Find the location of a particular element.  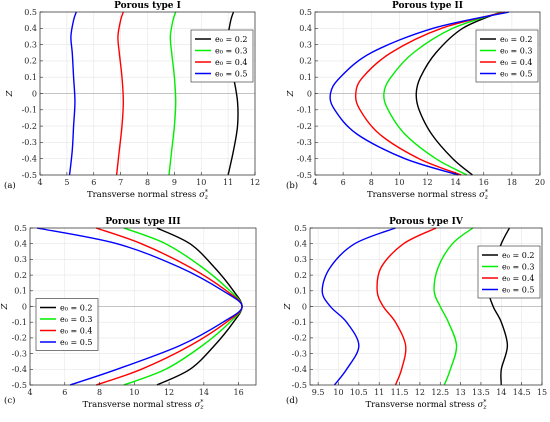

chart-title: Porous type III is located at coordinates (142, 222).